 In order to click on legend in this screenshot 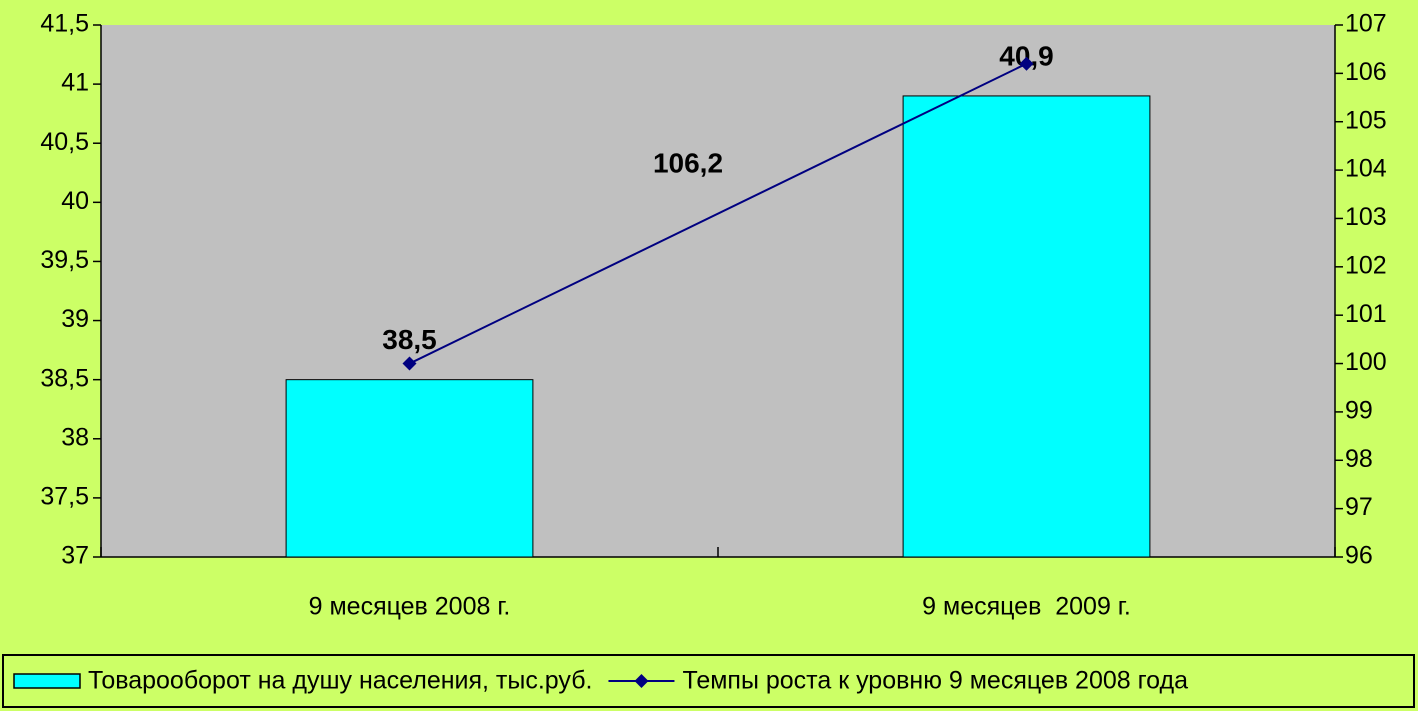, I will do `click(708, 681)`.